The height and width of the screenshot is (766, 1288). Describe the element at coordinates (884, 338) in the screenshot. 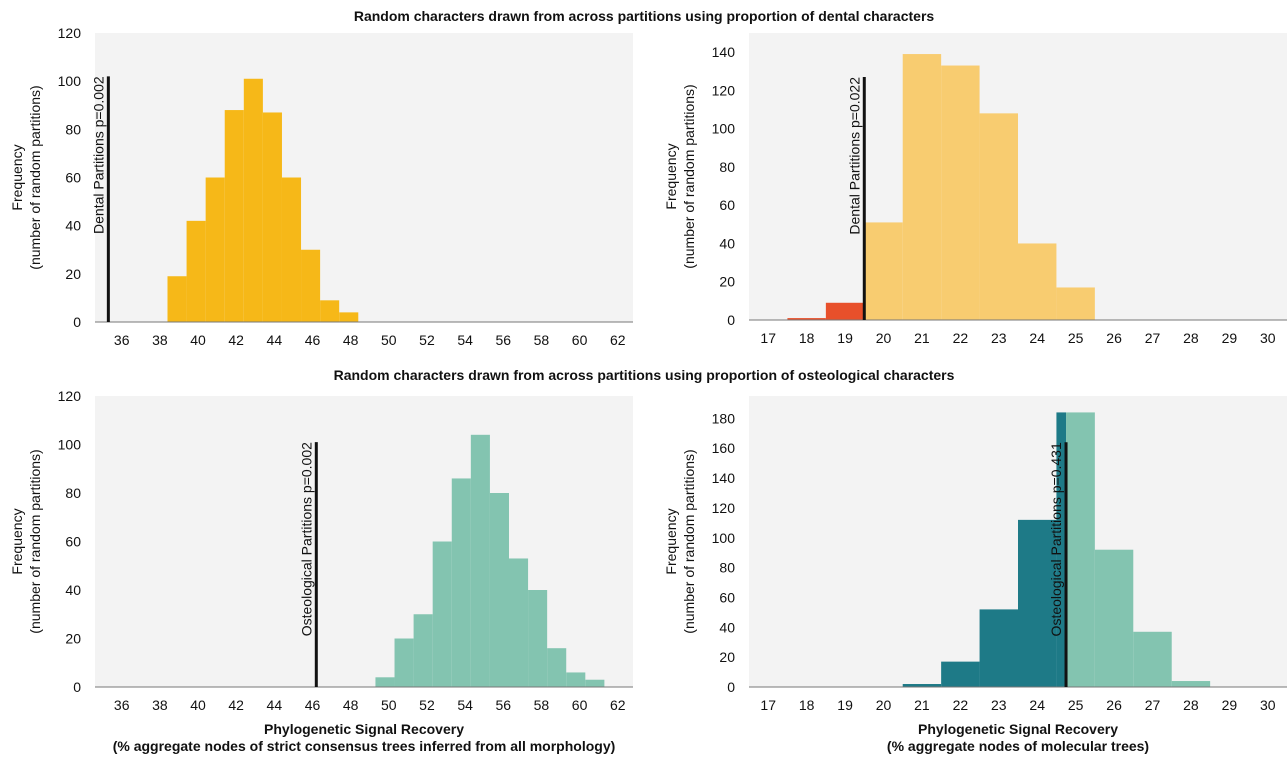

I see `dental-molecular-x-tick-label-3: 20` at that location.